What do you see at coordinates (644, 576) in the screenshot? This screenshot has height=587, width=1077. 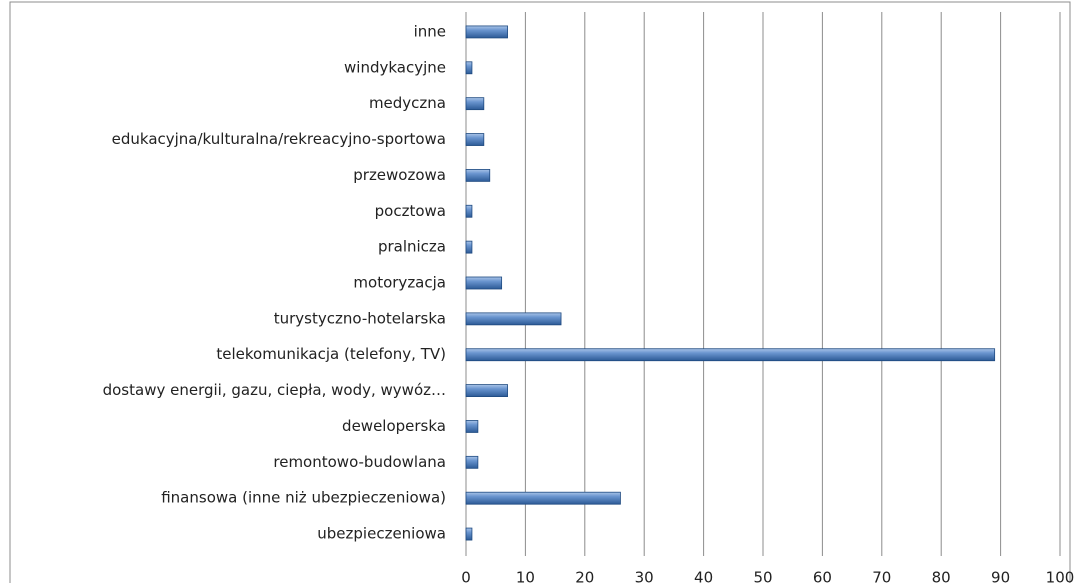 I see `x-tick-label: 30` at bounding box center [644, 576].